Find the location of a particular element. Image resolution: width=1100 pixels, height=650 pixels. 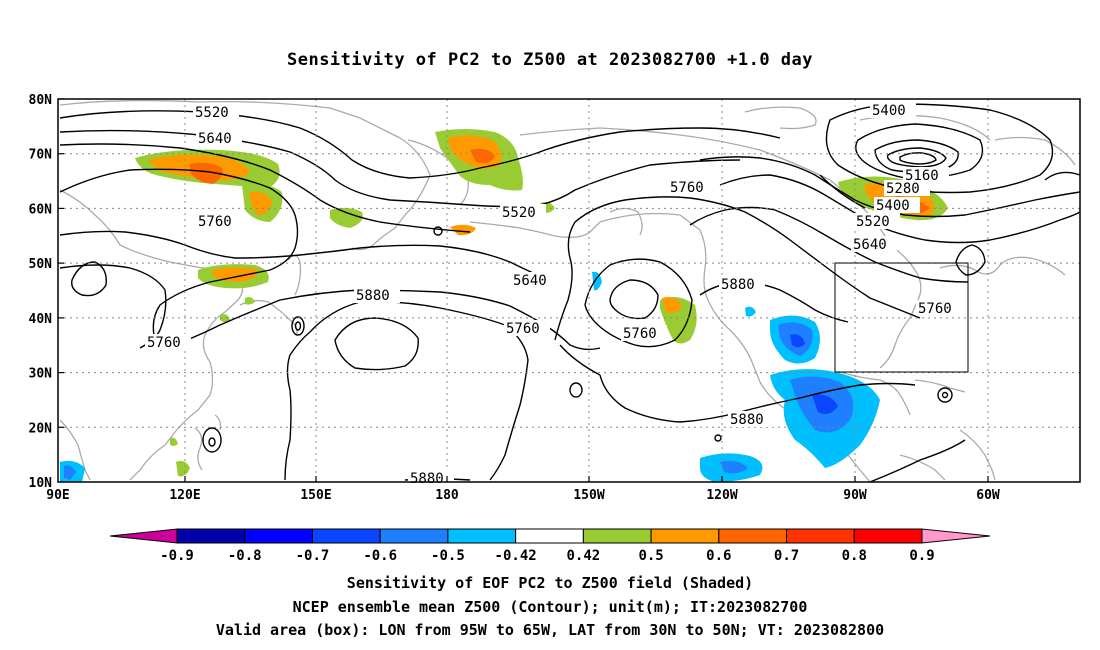

colorbar-label: -0.42 is located at coordinates (516, 556).